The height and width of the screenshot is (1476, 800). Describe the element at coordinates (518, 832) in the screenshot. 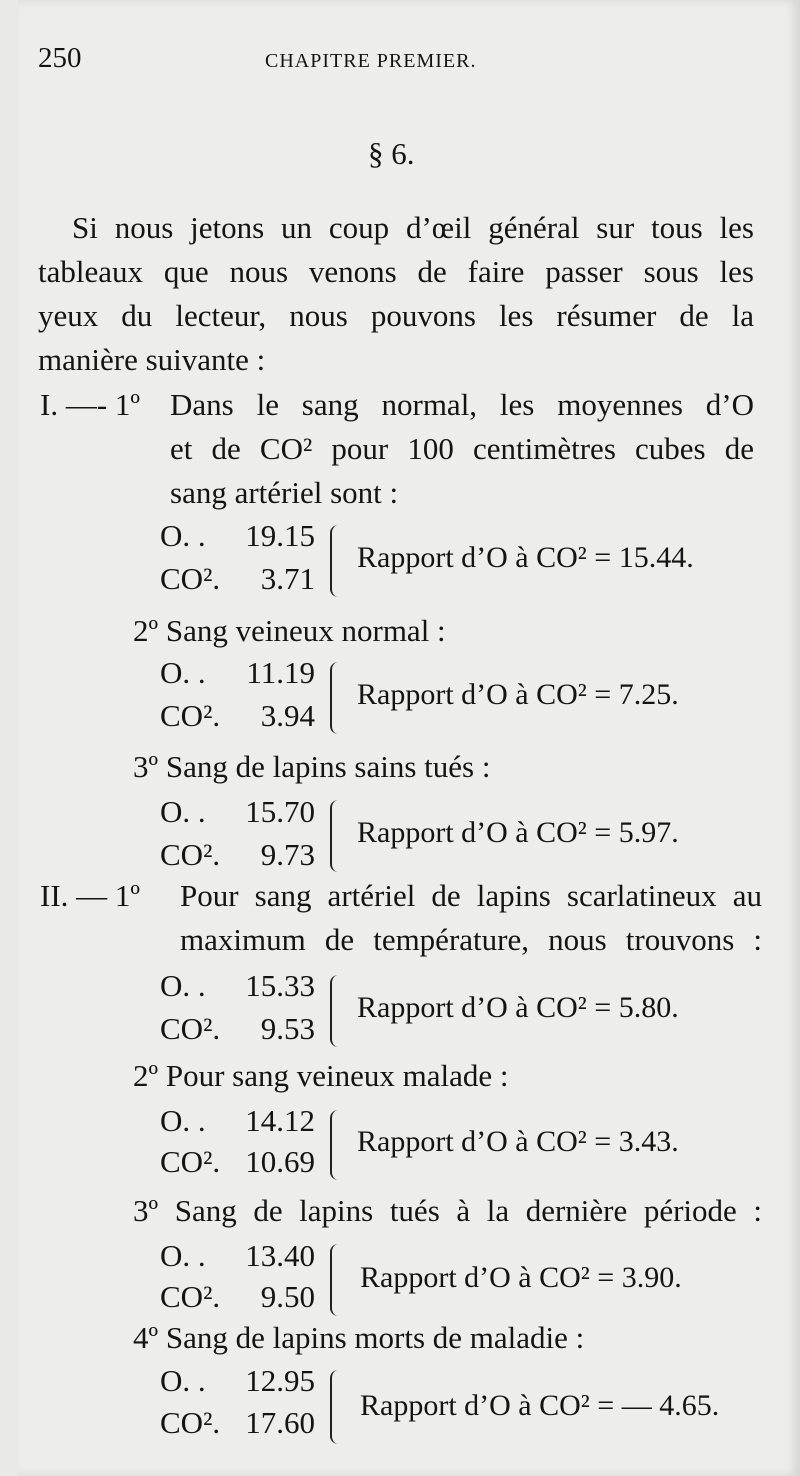

I see `ratio: Rapport d’O à CO² = 5.97.` at that location.